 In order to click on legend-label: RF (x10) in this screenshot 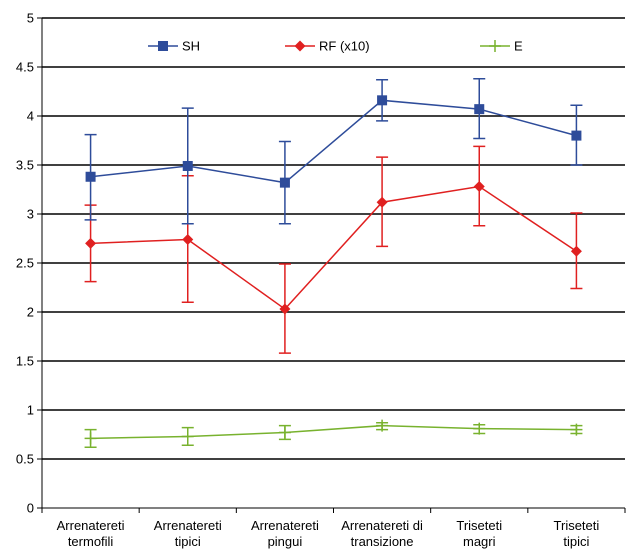, I will do `click(344, 46)`.